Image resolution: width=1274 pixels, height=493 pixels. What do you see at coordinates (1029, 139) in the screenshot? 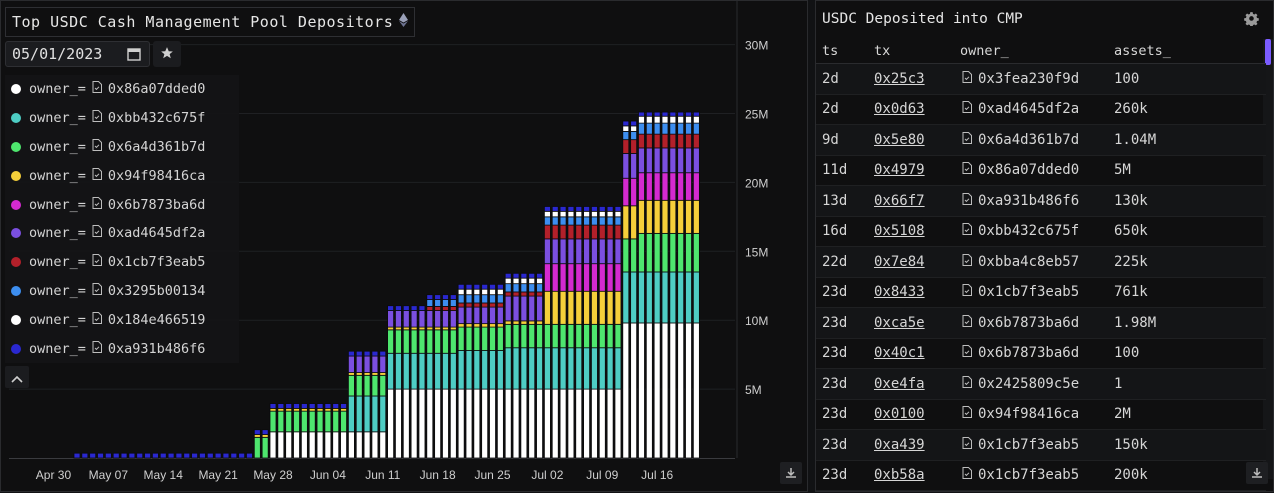
I see `owner-address: 0x6a4d361b7d` at bounding box center [1029, 139].